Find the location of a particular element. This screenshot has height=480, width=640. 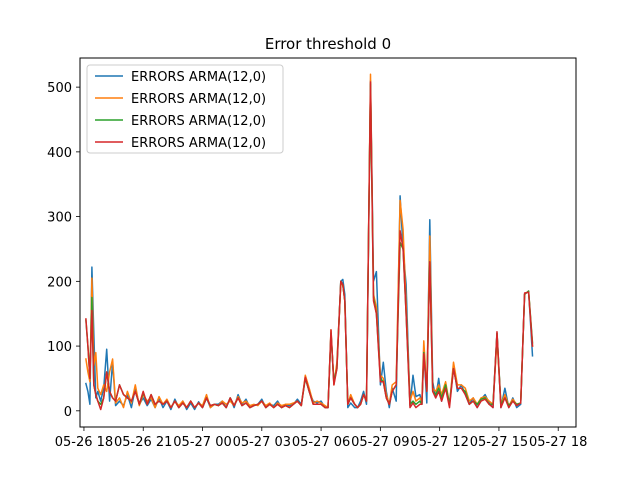

y-tick-label-6: 500 is located at coordinates (59, 88).